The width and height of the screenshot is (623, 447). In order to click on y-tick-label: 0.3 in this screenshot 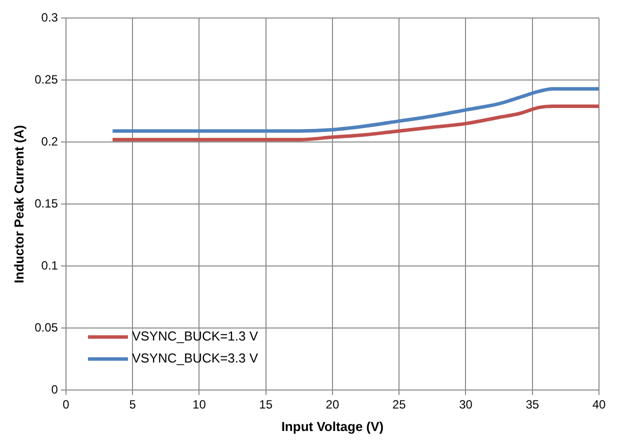, I will do `click(49, 17)`.